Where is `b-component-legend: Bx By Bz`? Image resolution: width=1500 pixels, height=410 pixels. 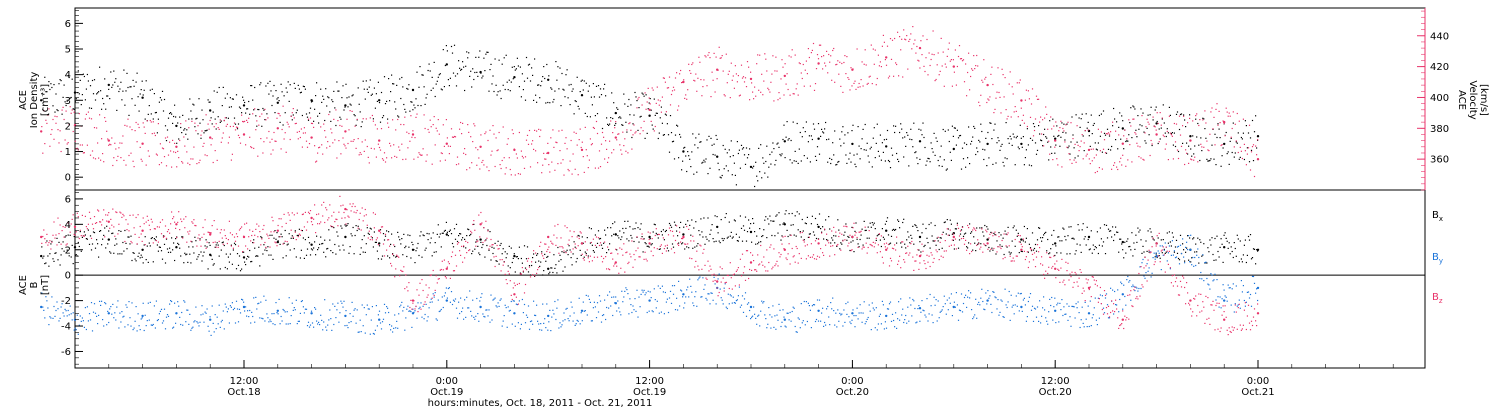
b-component-legend: Bx By Bz is located at coordinates (1437, 257).